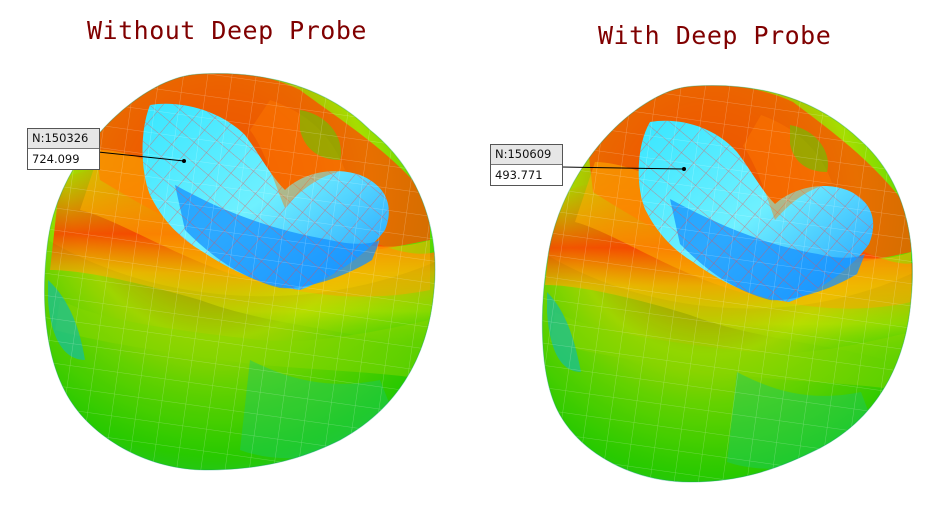  What do you see at coordinates (519, 175) in the screenshot?
I see `probe-value: 493.771` at bounding box center [519, 175].